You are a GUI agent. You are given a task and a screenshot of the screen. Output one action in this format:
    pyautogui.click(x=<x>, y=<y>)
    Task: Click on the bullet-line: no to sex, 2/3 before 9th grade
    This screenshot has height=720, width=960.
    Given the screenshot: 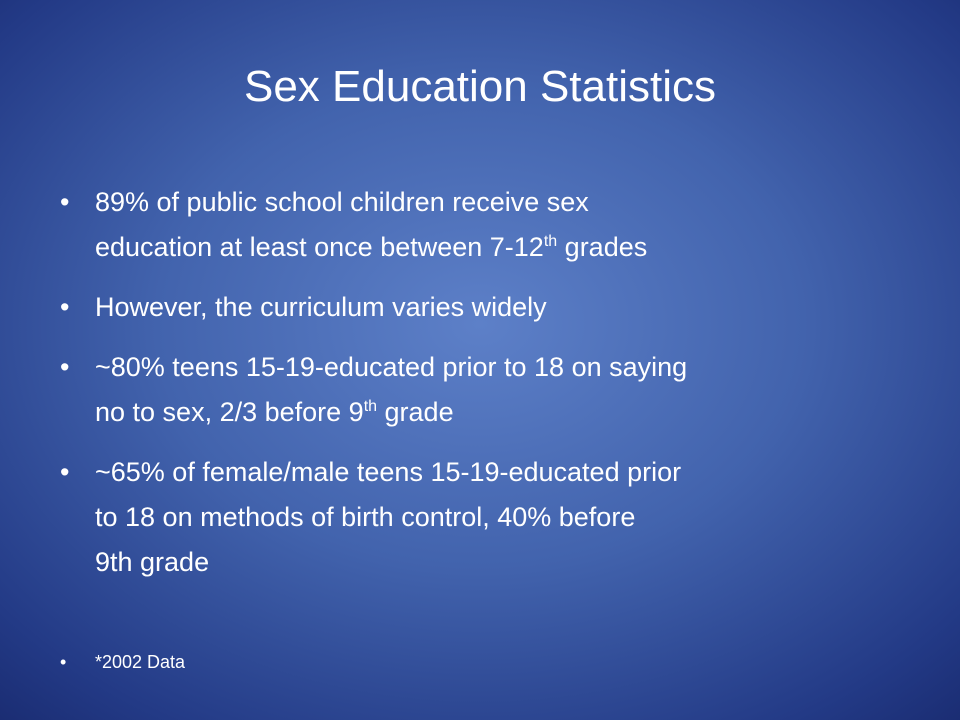 What is the action you would take?
    pyautogui.click(x=507, y=412)
    